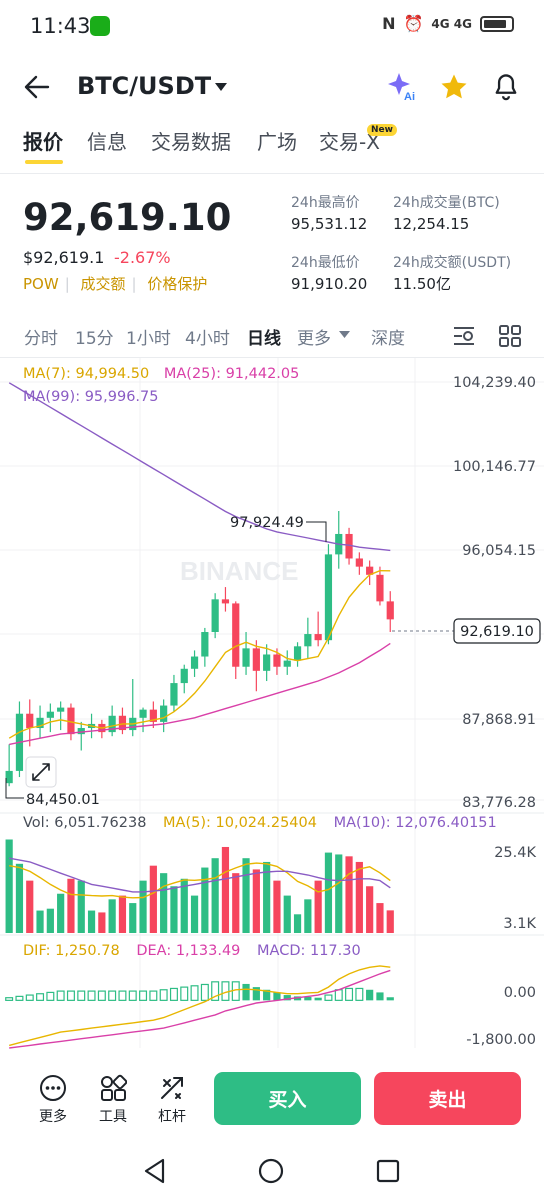 The image size is (544, 1200). I want to click on stat-24h-high-value: 95,531.12, so click(329, 224).